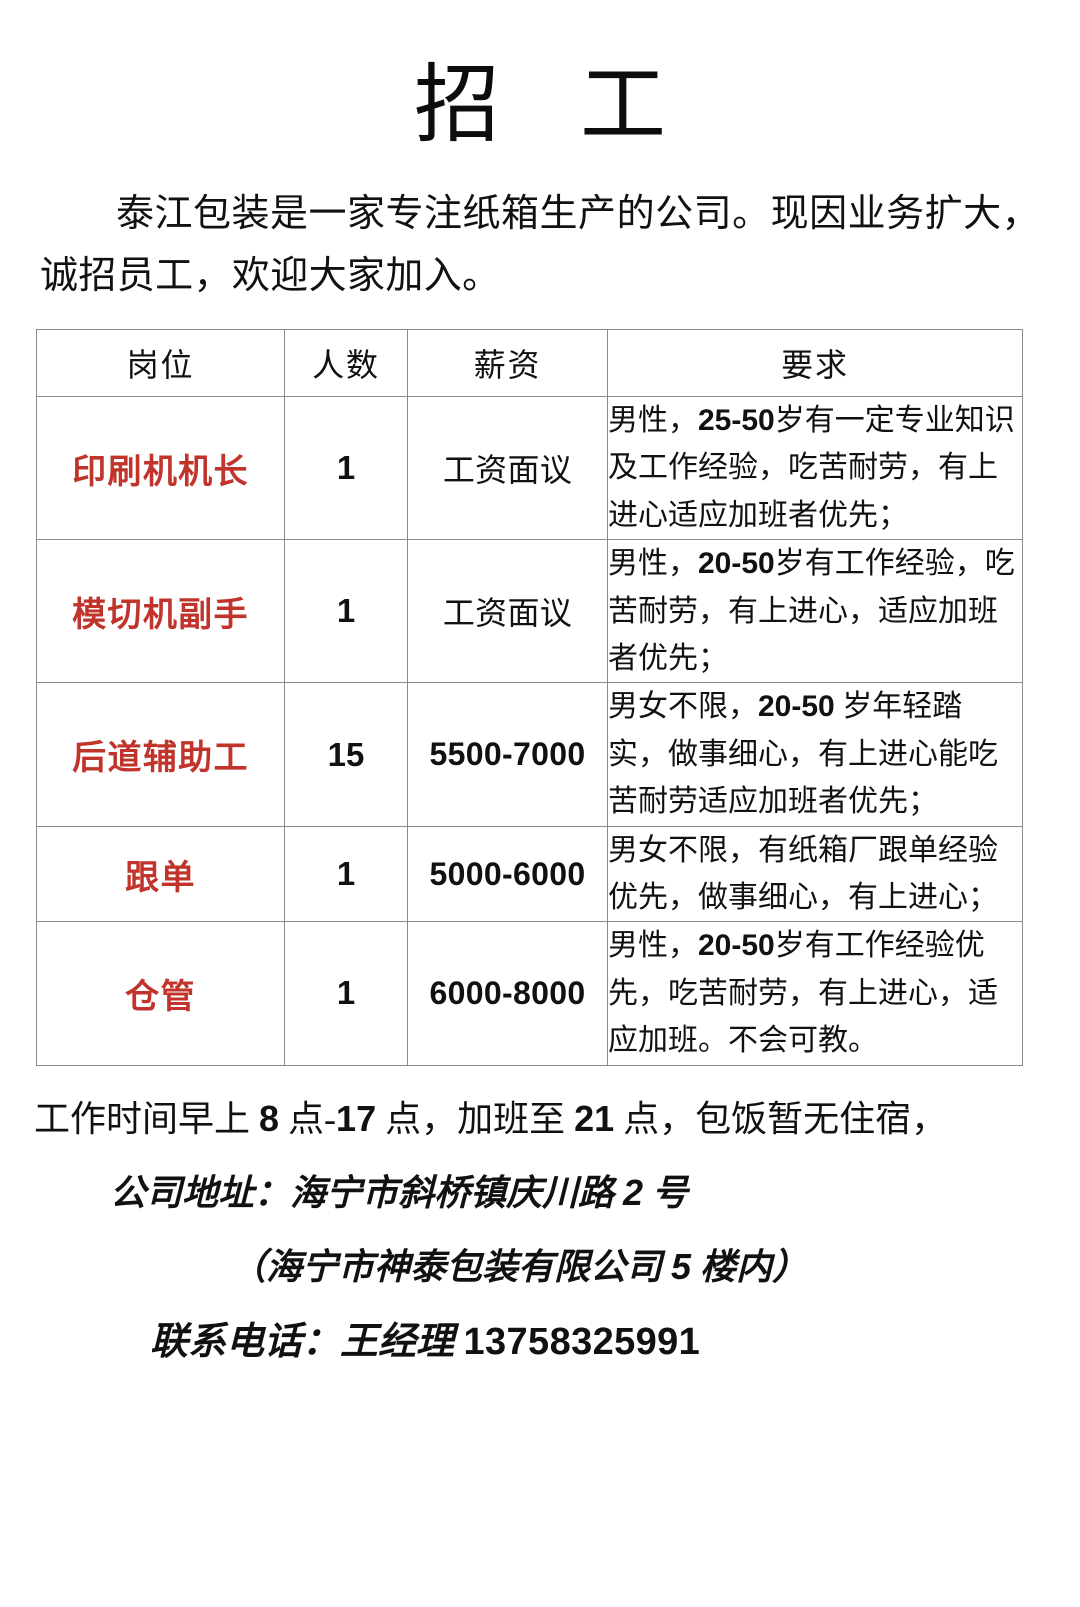 The width and height of the screenshot is (1080, 1607). Describe the element at coordinates (815, 363) in the screenshot. I see `column-header-requirement: 要求` at that location.